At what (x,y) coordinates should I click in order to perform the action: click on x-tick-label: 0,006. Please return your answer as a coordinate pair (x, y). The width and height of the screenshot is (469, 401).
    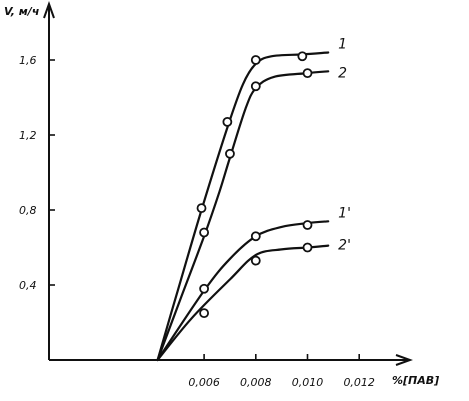
    Looking at the image, I should click on (204, 382).